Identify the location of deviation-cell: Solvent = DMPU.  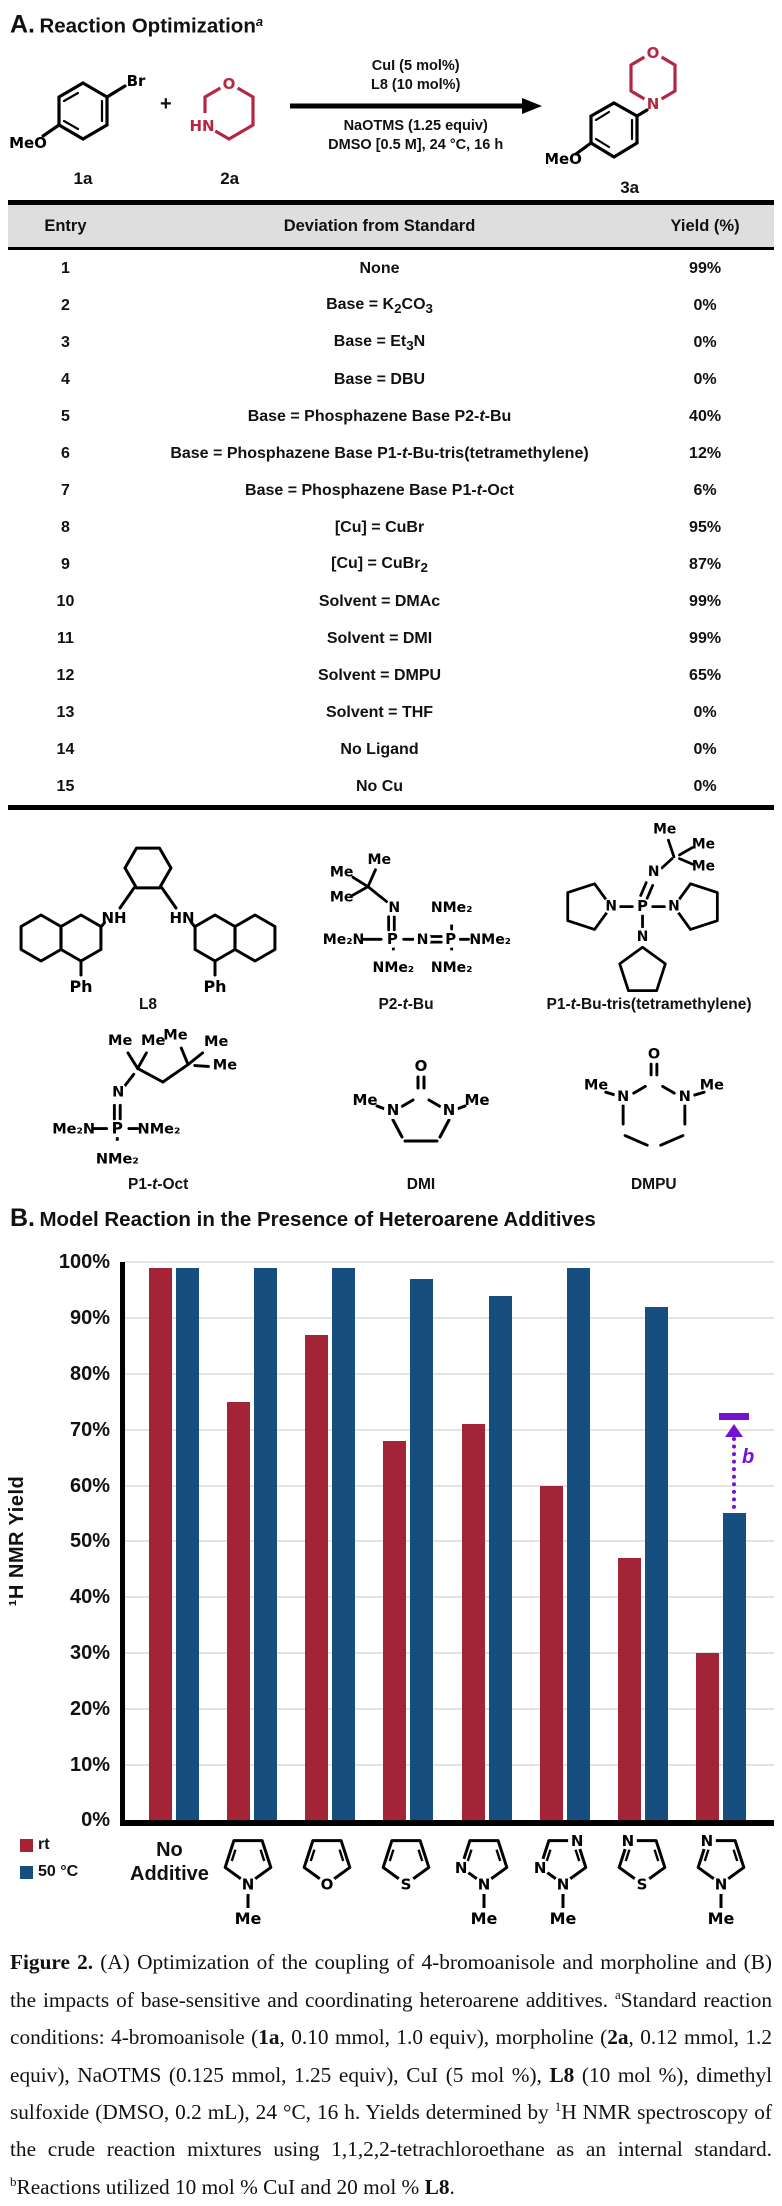
(379, 675).